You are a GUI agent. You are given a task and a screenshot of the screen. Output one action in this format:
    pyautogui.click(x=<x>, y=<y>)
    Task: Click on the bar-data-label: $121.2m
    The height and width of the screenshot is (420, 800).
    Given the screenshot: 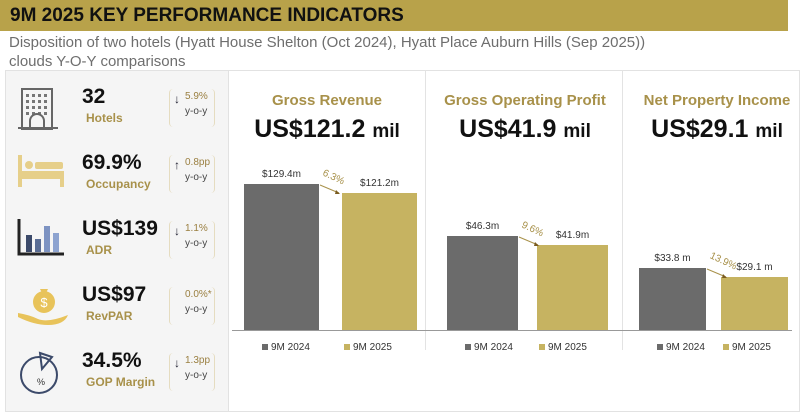 What is the action you would take?
    pyautogui.click(x=379, y=184)
    